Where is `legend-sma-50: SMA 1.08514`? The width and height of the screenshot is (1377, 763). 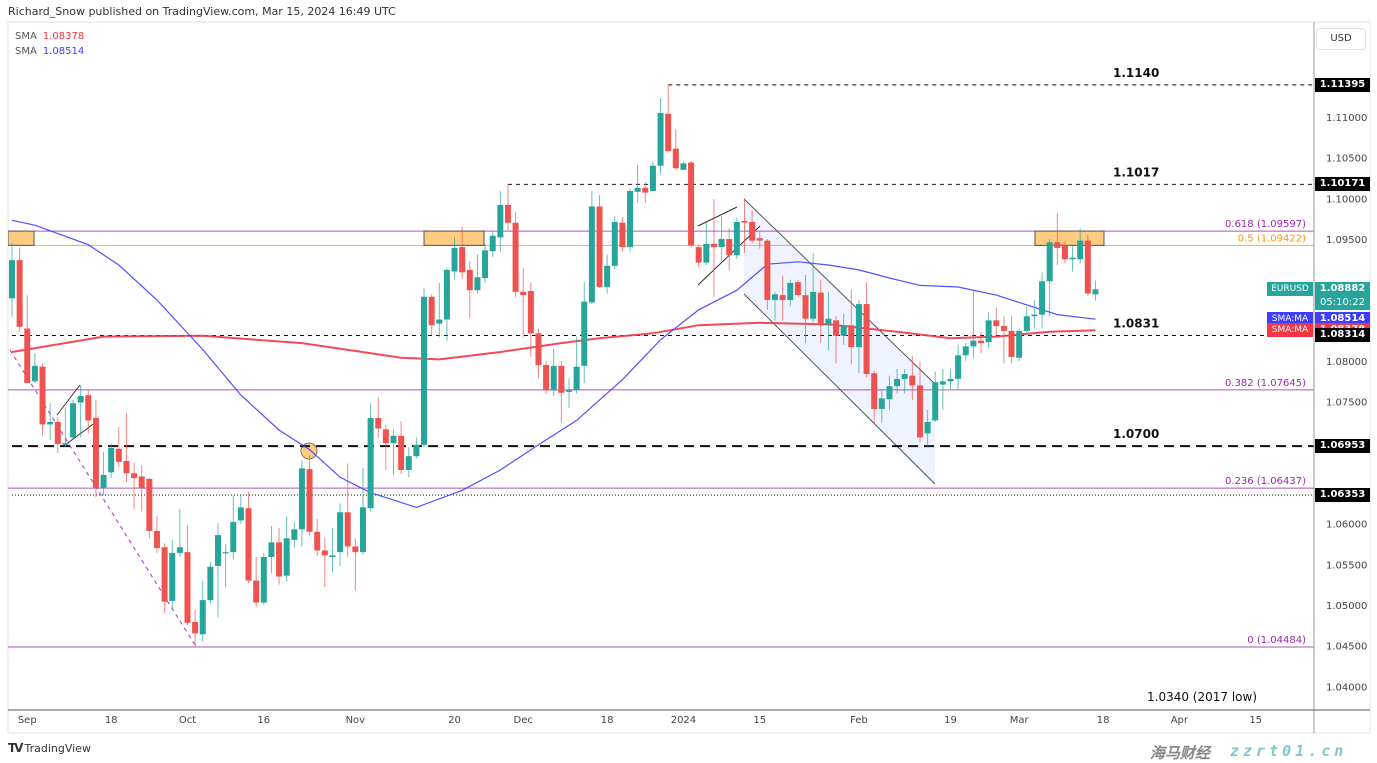
legend-sma-50: SMA 1.08514 is located at coordinates (49, 51).